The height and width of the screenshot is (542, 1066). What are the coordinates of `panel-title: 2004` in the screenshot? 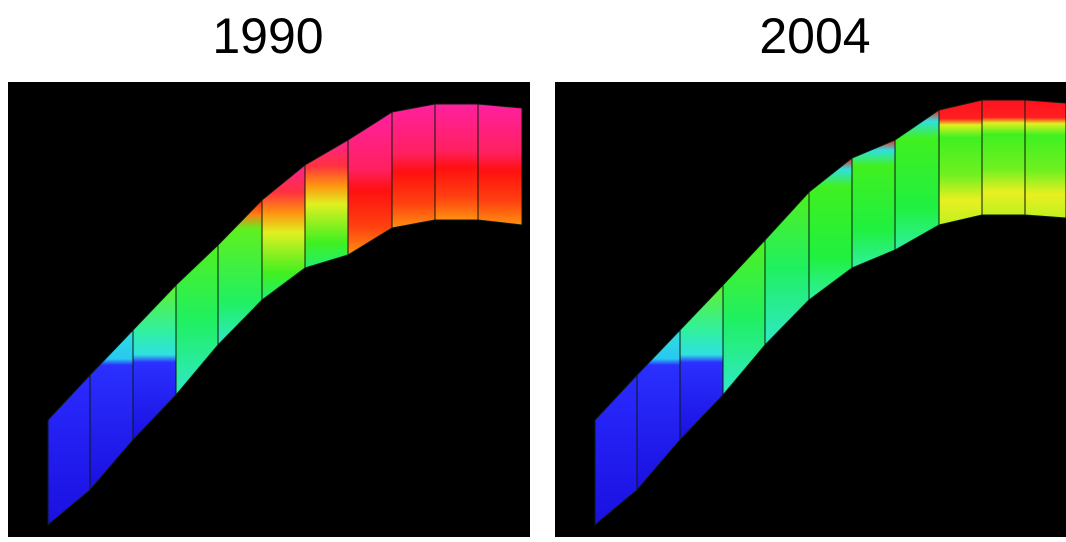 It's located at (814, 36).